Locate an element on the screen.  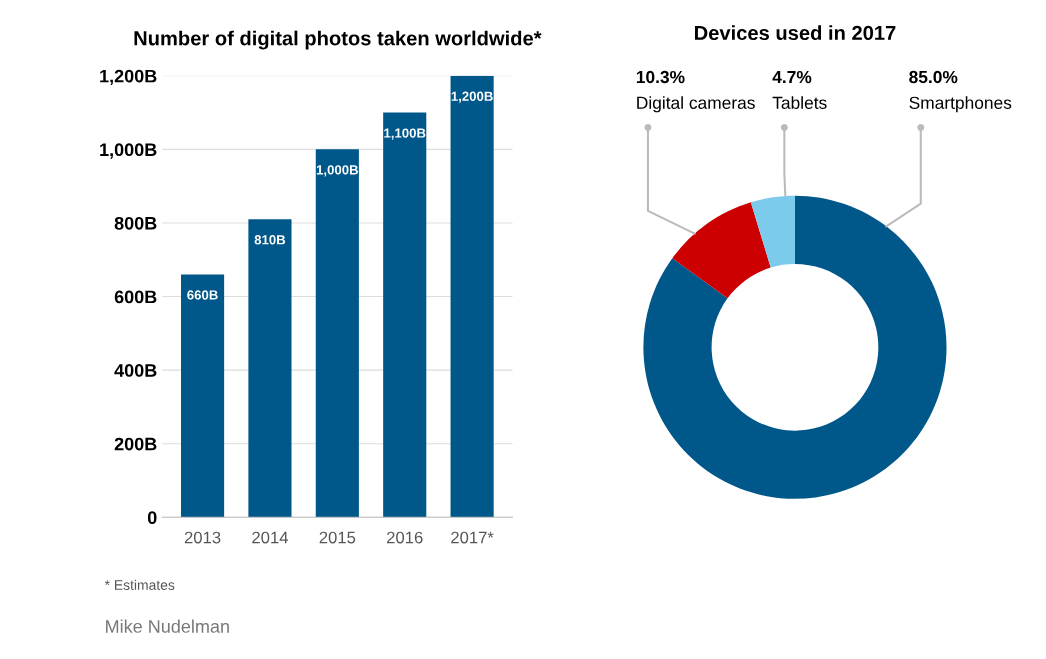
data-label: 1,000B is located at coordinates (337, 171).